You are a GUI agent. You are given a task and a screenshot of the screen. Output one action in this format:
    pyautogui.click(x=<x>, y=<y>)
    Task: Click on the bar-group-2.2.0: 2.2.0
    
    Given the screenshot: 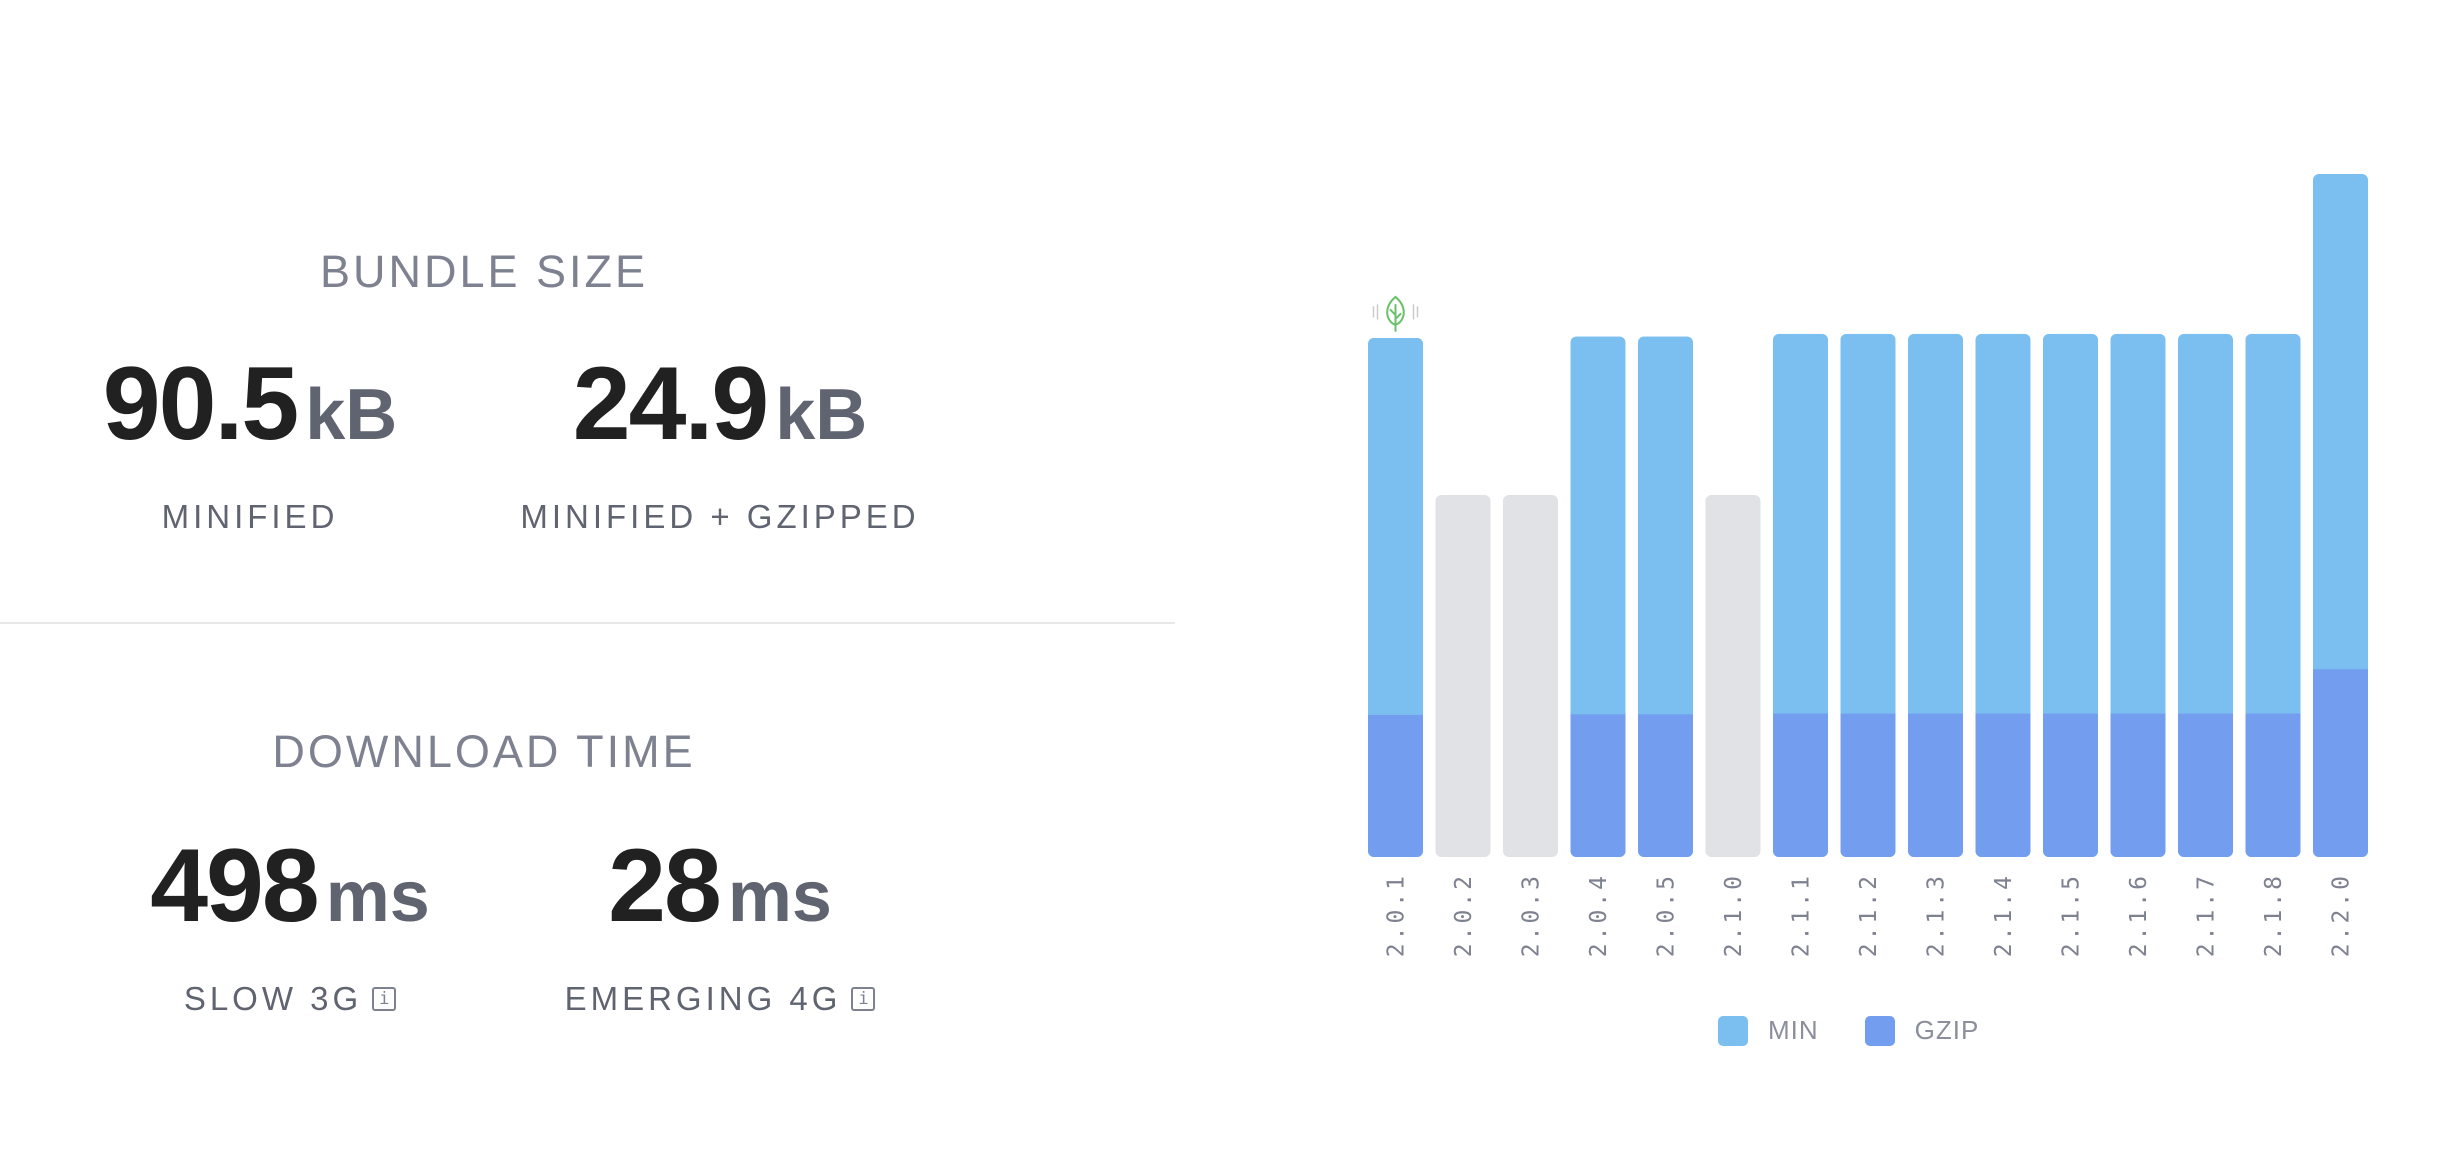 What is the action you would take?
    pyautogui.click(x=2340, y=565)
    